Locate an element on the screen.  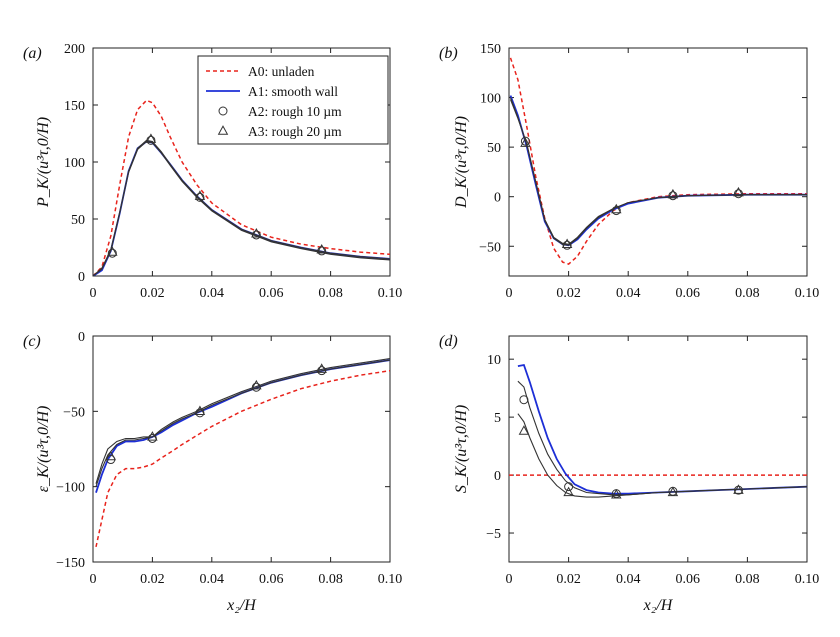
legend-swatch-a3 is located at coordinates (223, 130).